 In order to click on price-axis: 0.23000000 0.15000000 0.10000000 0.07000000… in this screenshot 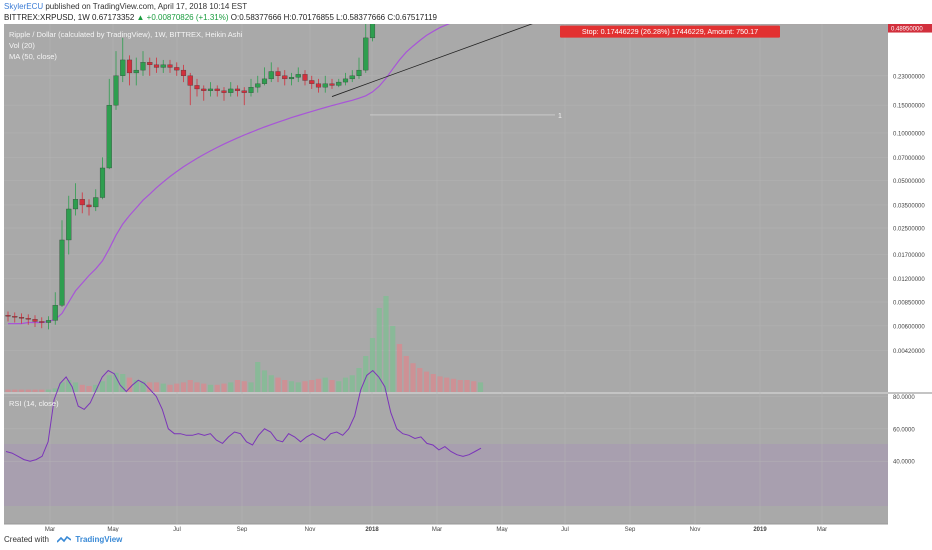, I will do `click(910, 245)`.